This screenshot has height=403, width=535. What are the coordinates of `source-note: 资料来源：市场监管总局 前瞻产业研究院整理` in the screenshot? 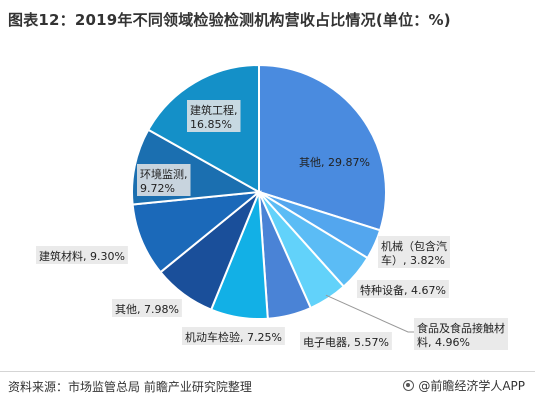 It's located at (130, 387).